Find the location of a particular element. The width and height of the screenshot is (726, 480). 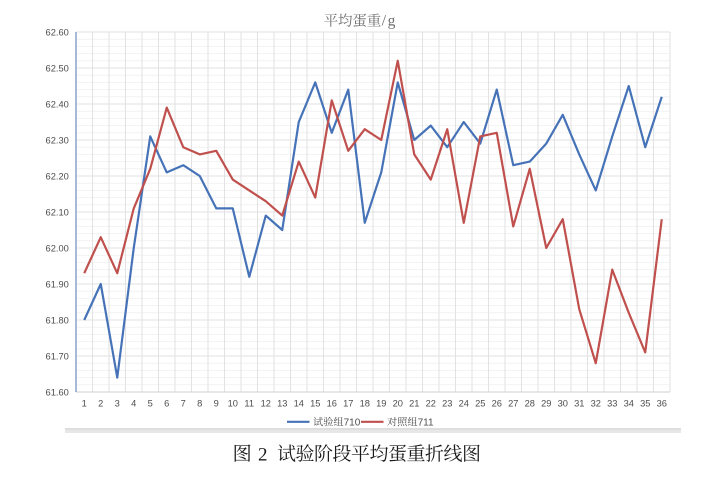

svg-text: 30 is located at coordinates (563, 403).